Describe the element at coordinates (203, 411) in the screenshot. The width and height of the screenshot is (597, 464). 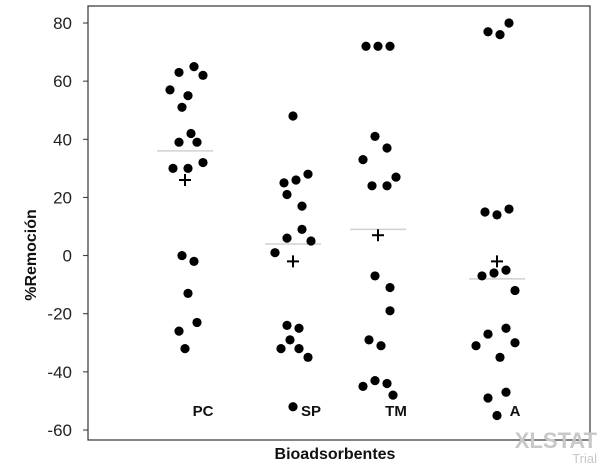
I see `category-label: PC` at that location.